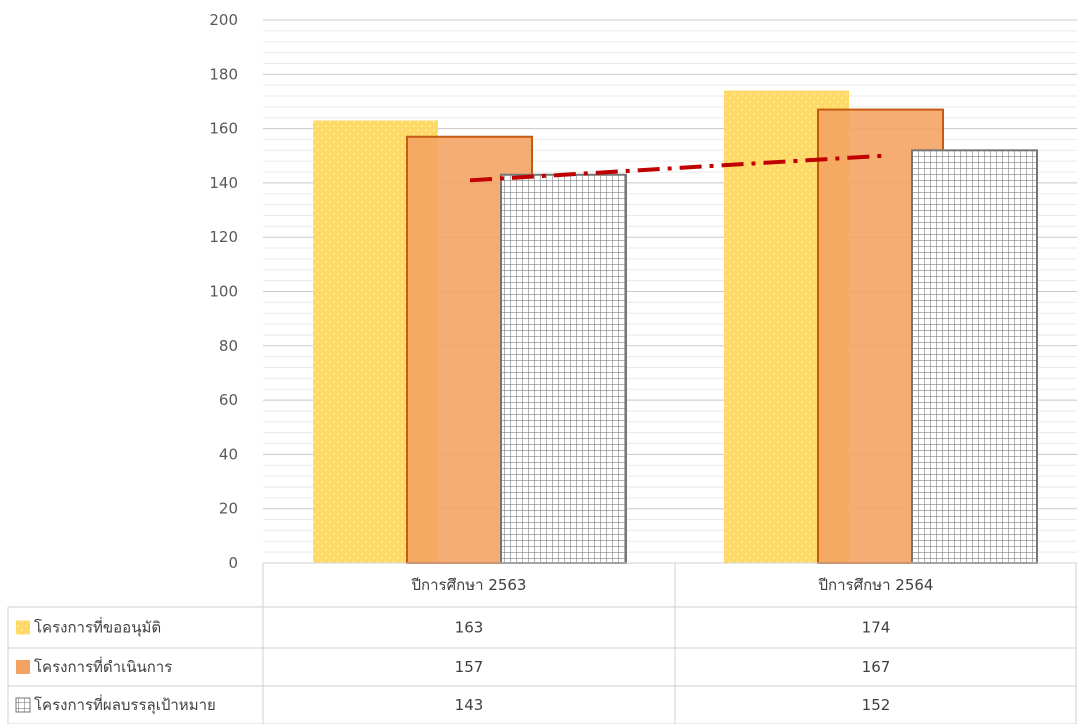  What do you see at coordinates (469, 705) in the screenshot?
I see `table-value: 143` at bounding box center [469, 705].